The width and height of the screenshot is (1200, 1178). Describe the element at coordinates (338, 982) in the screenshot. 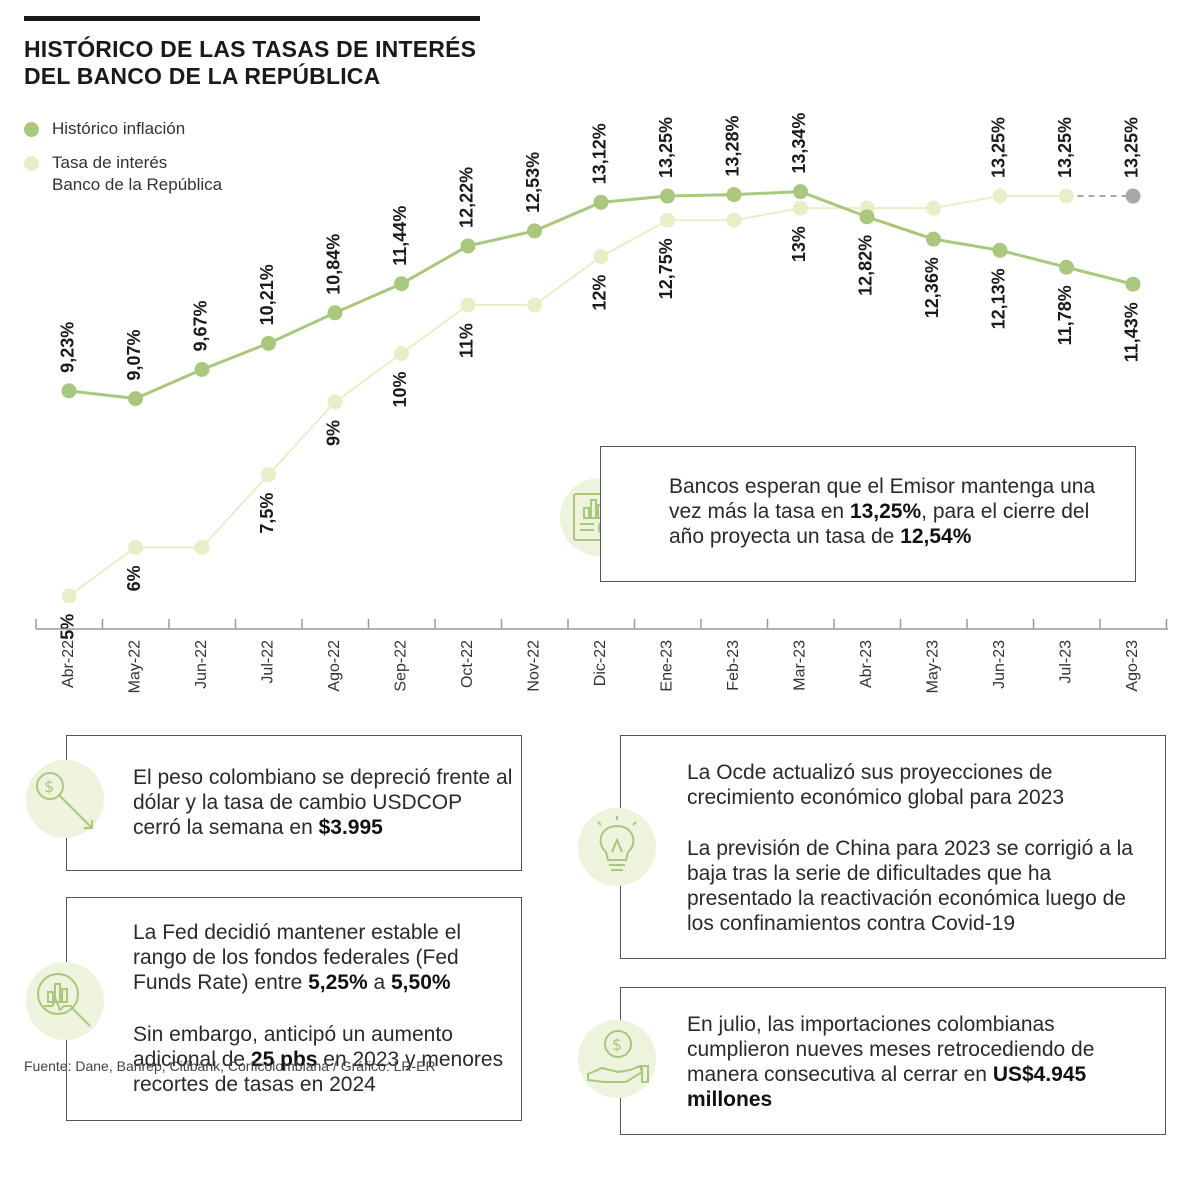

I see `fed-rate-low: 5,25%` at that location.